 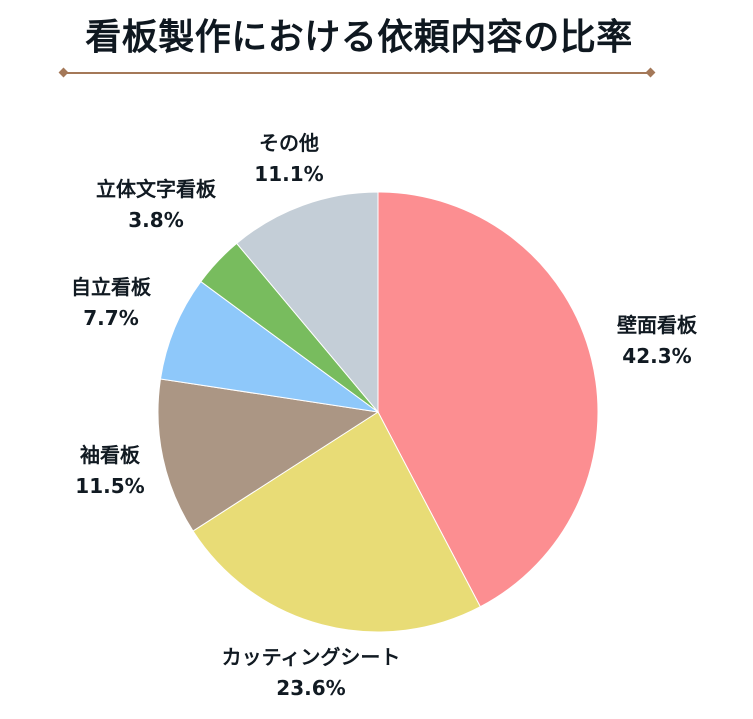 What do you see at coordinates (109, 455) in the screenshot?
I see `slice-label-name: 袖看板` at bounding box center [109, 455].